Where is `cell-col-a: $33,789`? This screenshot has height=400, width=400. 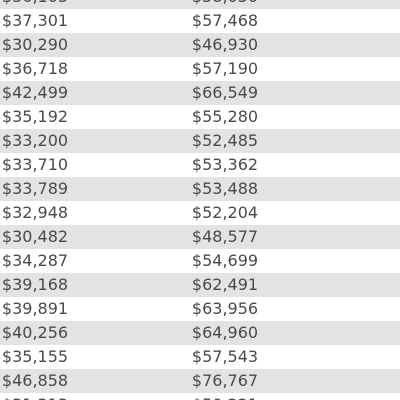
cell-col-a: $33,789 is located at coordinates (35, 188).